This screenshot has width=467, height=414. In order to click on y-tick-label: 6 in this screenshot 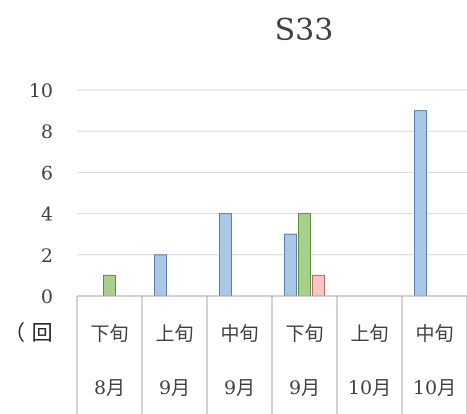, I will do `click(47, 173)`.